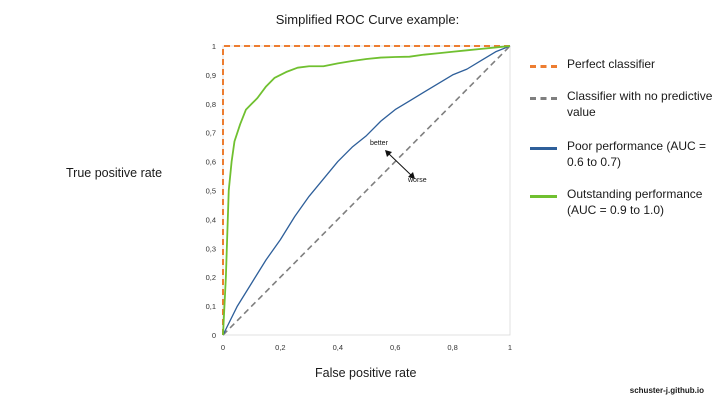 This screenshot has width=720, height=405. What do you see at coordinates (388, 153) in the screenshot?
I see `annotation-arrowhead-up` at bounding box center [388, 153].